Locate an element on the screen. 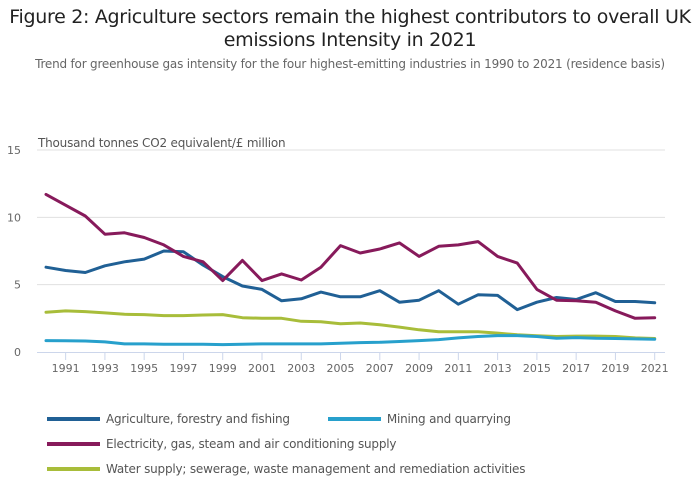 The width and height of the screenshot is (700, 502). x-tick-label: 2013 is located at coordinates (498, 368).